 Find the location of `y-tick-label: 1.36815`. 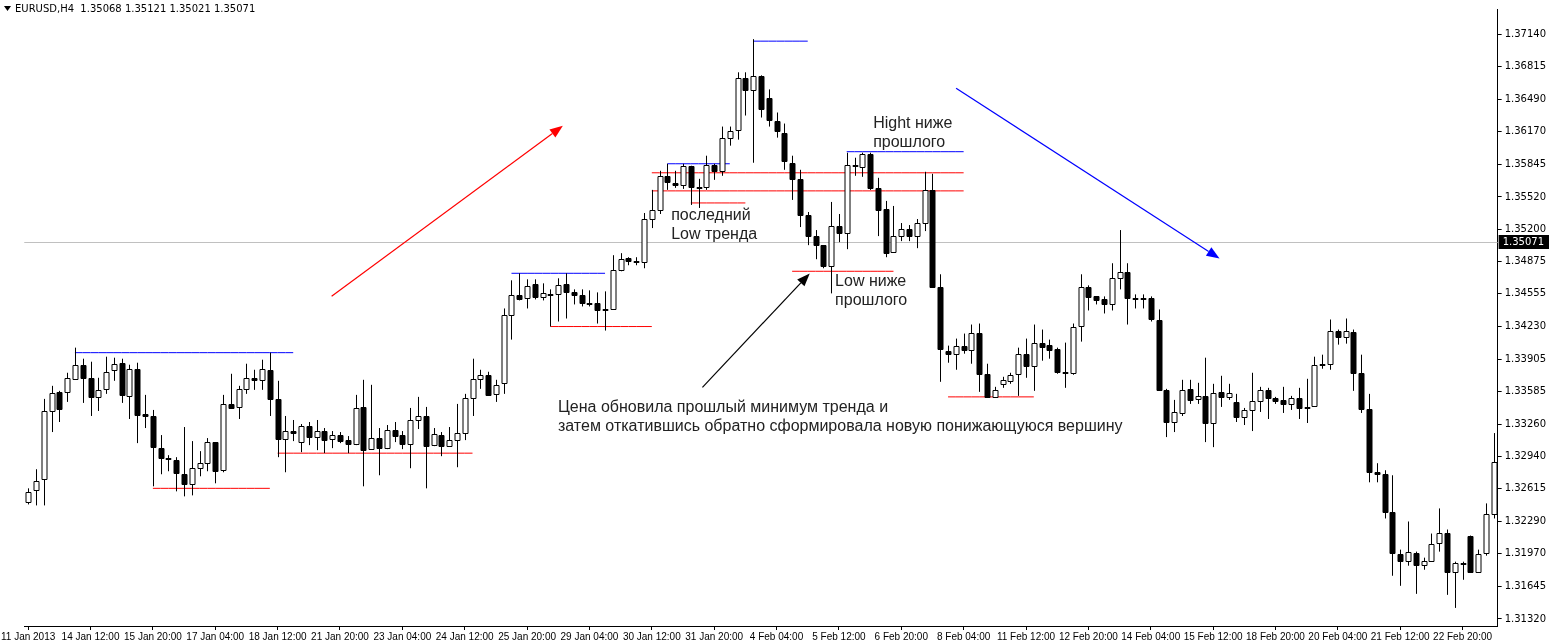

y-tick-label: 1.36815 is located at coordinates (1525, 66).